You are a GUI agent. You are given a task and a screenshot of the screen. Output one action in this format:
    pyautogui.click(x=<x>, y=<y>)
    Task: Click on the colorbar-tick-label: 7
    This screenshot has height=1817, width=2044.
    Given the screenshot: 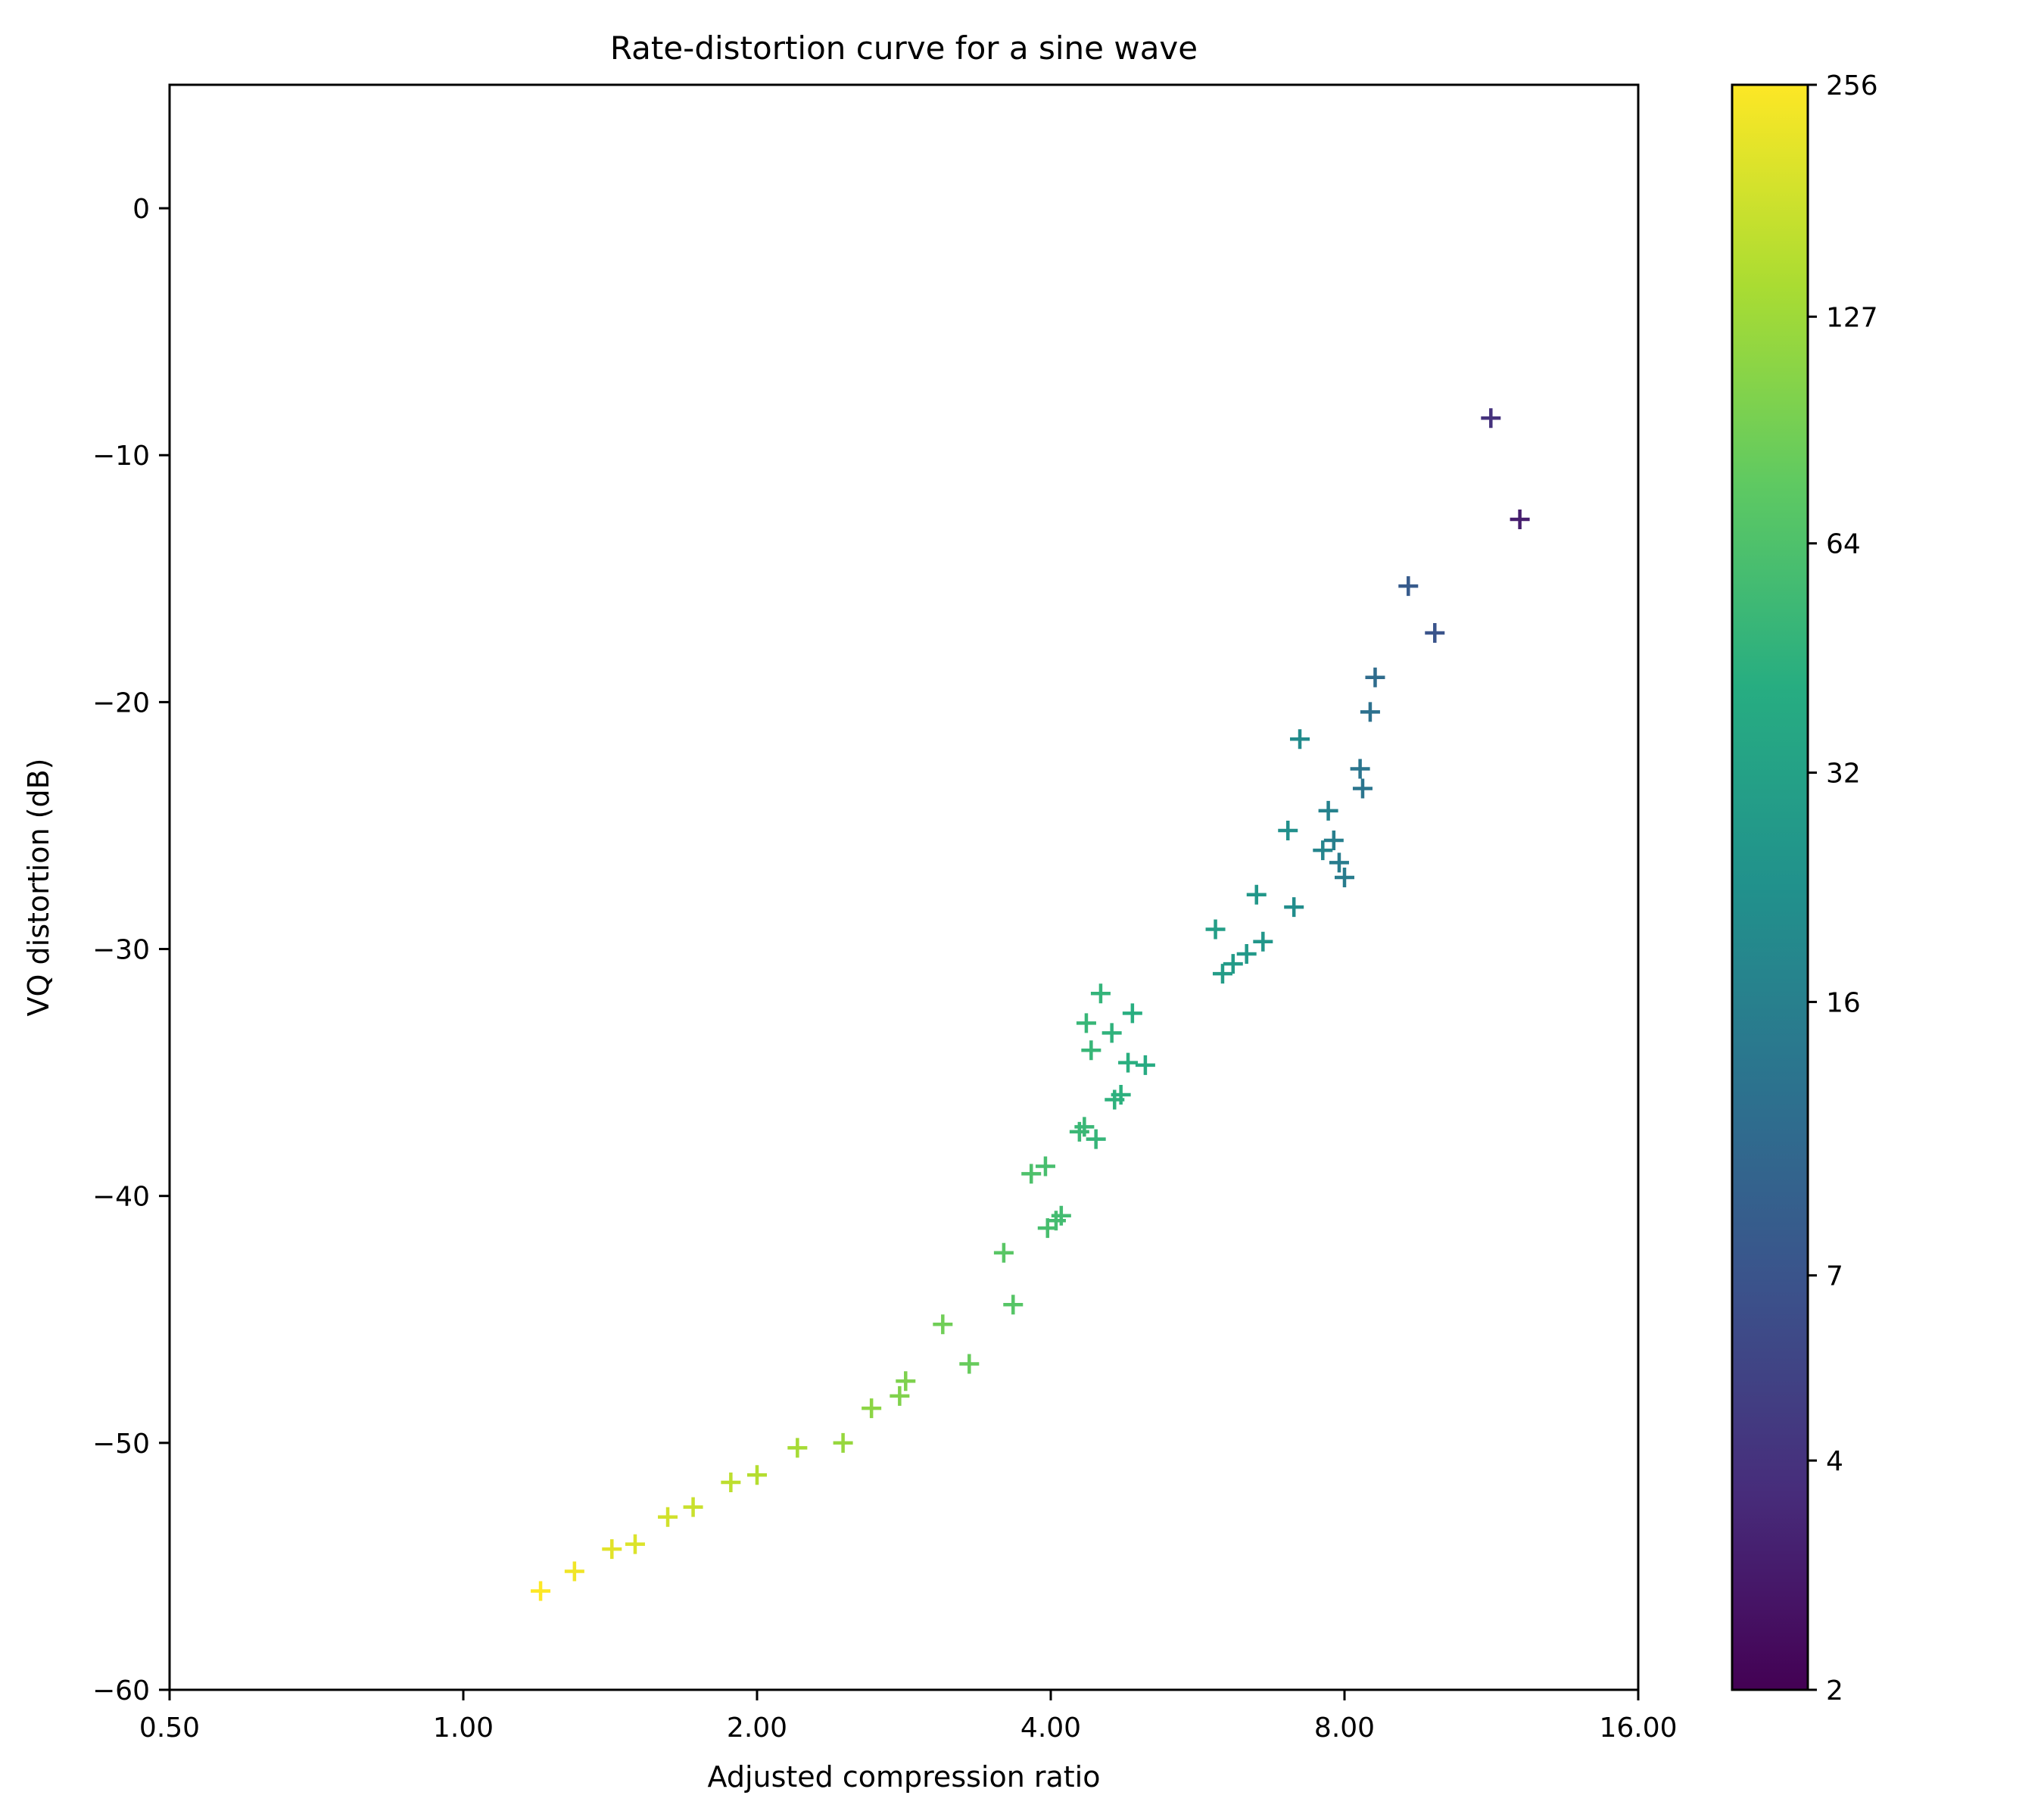 What is the action you would take?
    pyautogui.click(x=1834, y=1276)
    